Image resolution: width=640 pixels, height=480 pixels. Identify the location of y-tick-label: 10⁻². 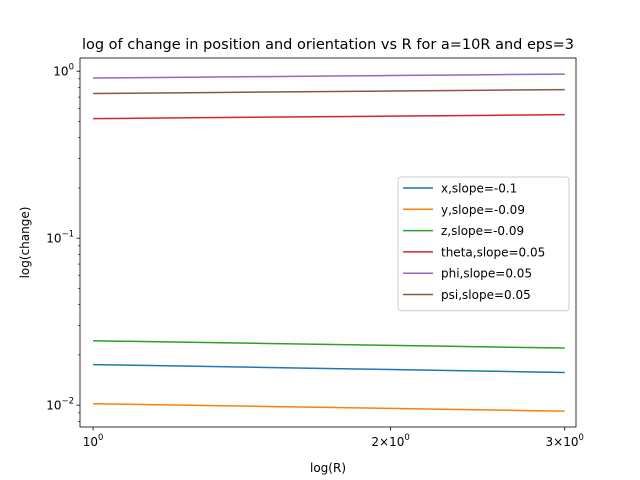
(60, 405).